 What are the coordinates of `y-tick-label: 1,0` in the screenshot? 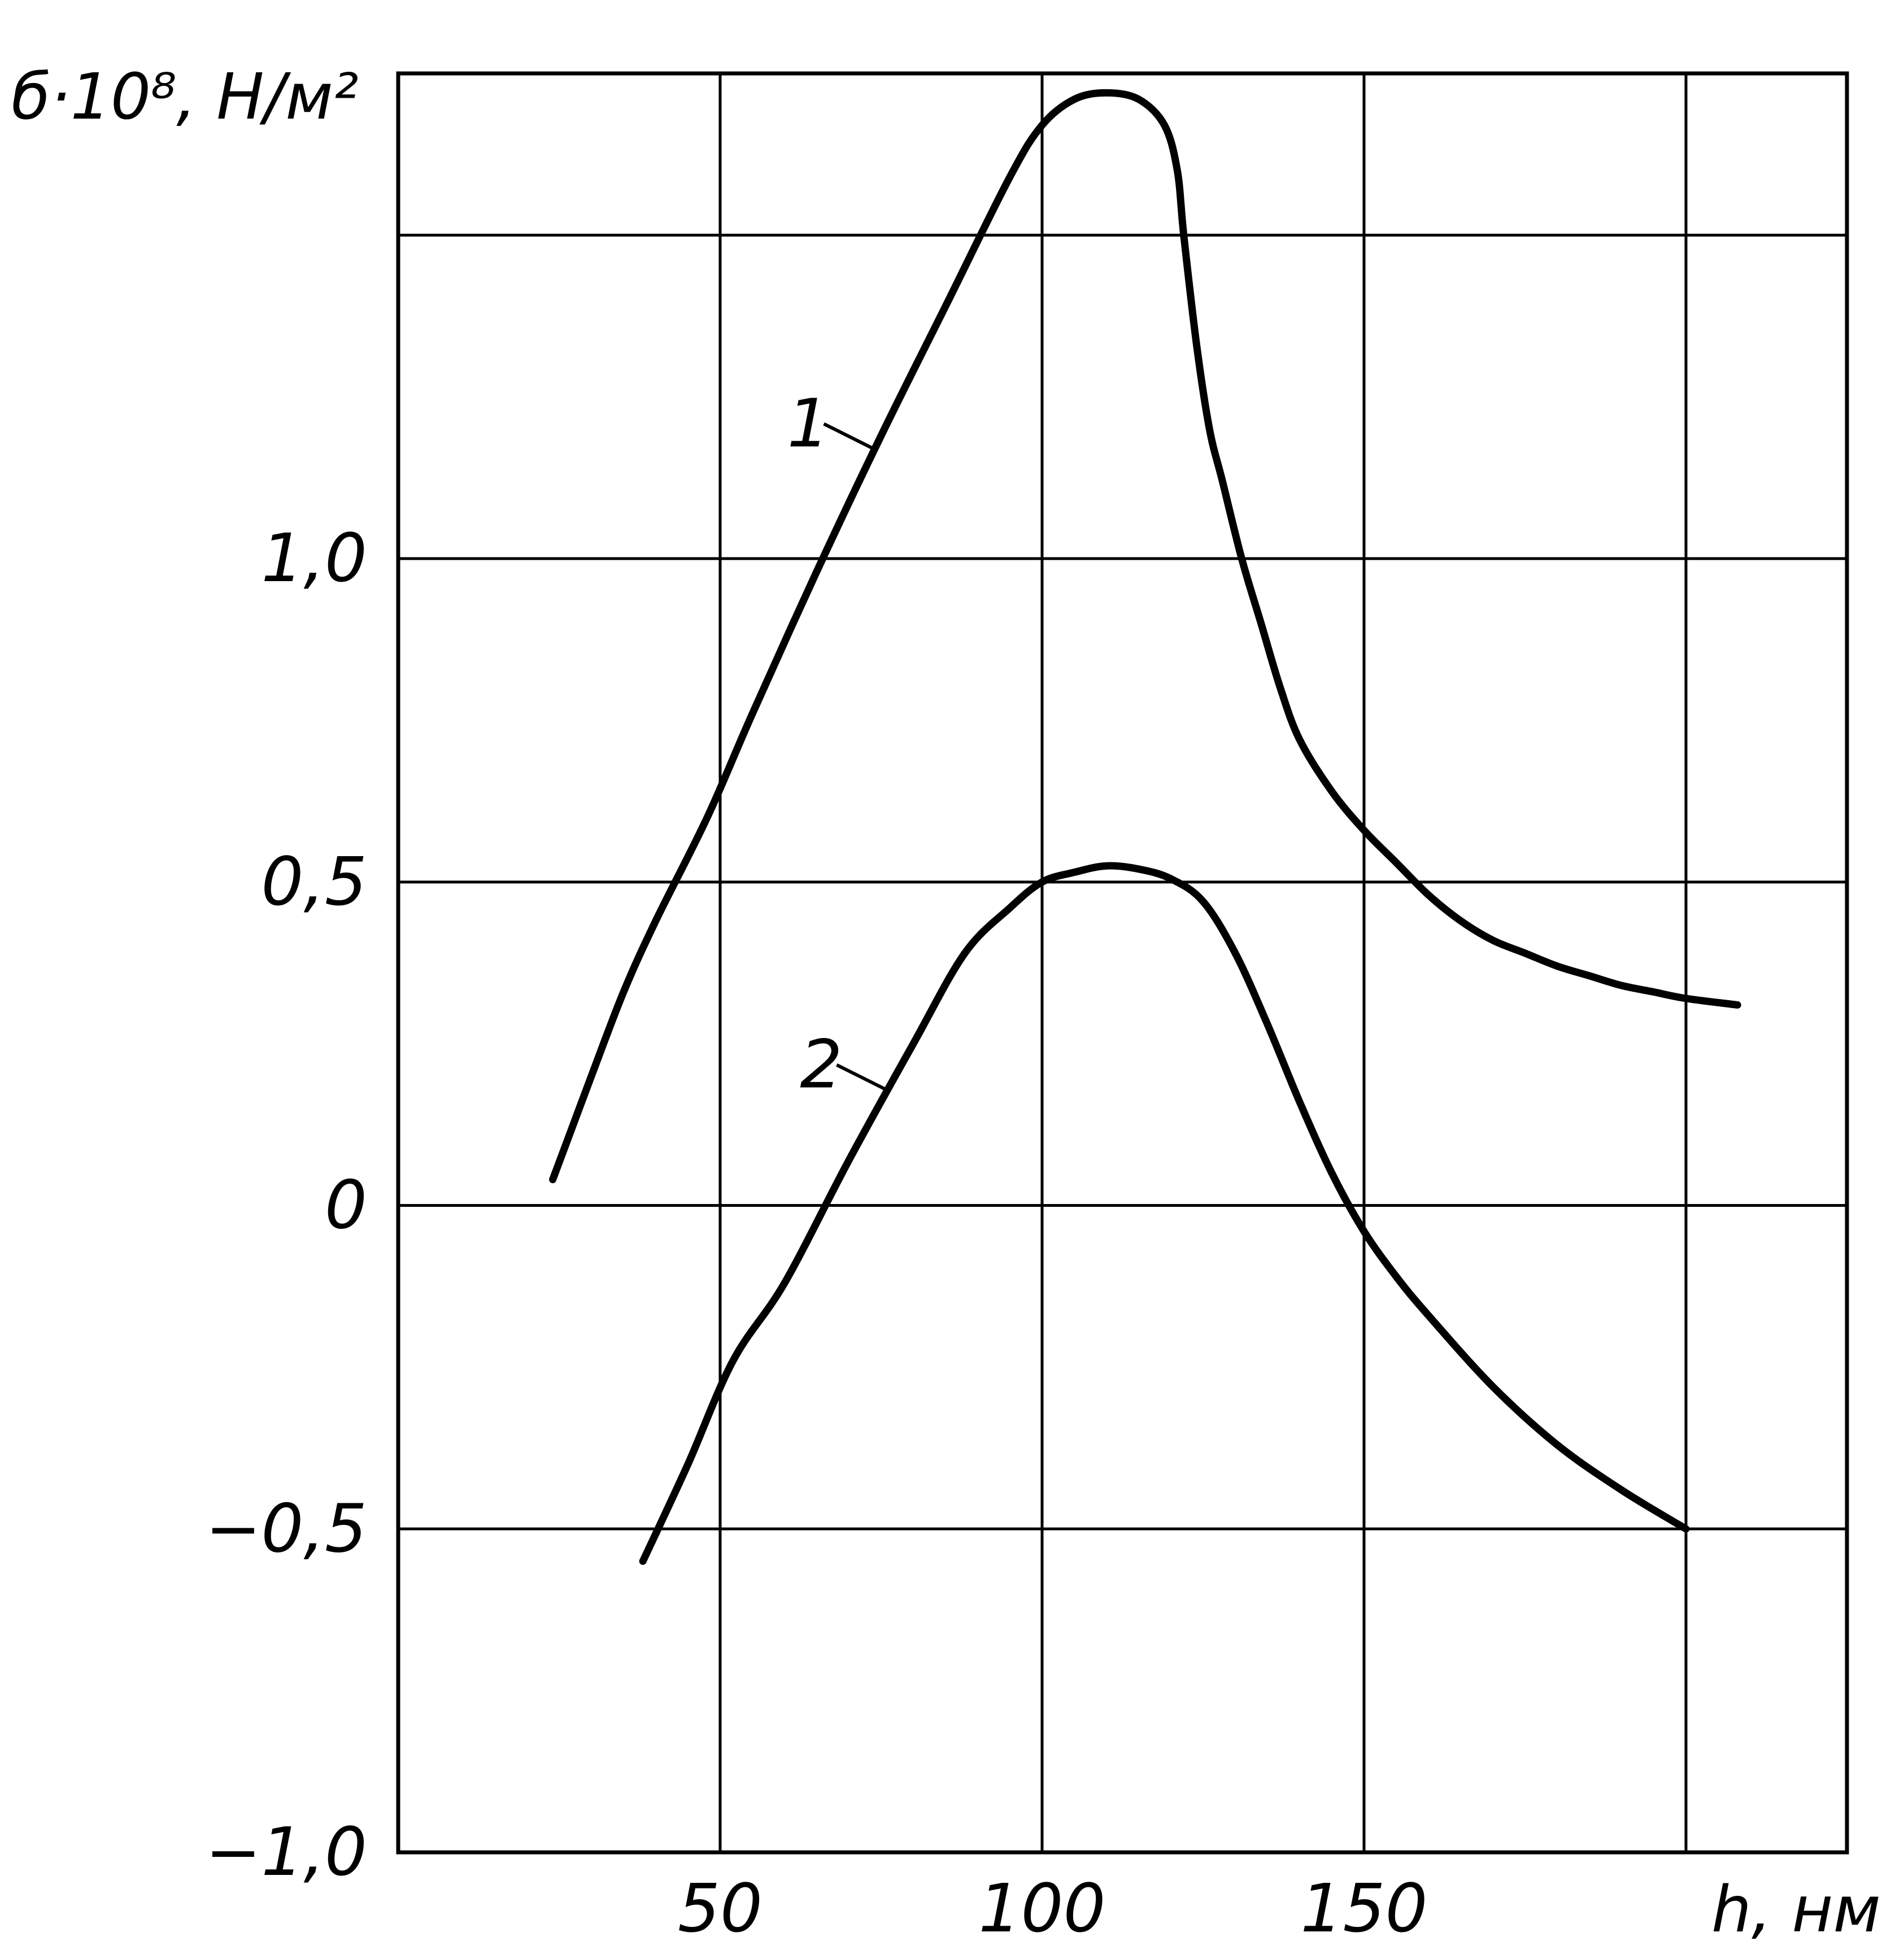 It's located at (314, 558).